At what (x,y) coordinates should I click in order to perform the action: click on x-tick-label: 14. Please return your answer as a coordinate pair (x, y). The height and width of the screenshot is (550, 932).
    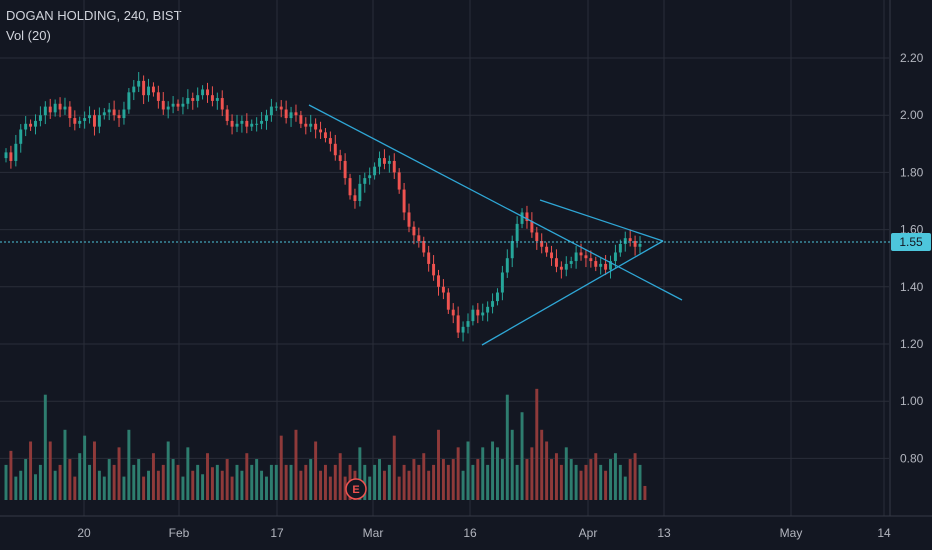
    Looking at the image, I should click on (884, 533).